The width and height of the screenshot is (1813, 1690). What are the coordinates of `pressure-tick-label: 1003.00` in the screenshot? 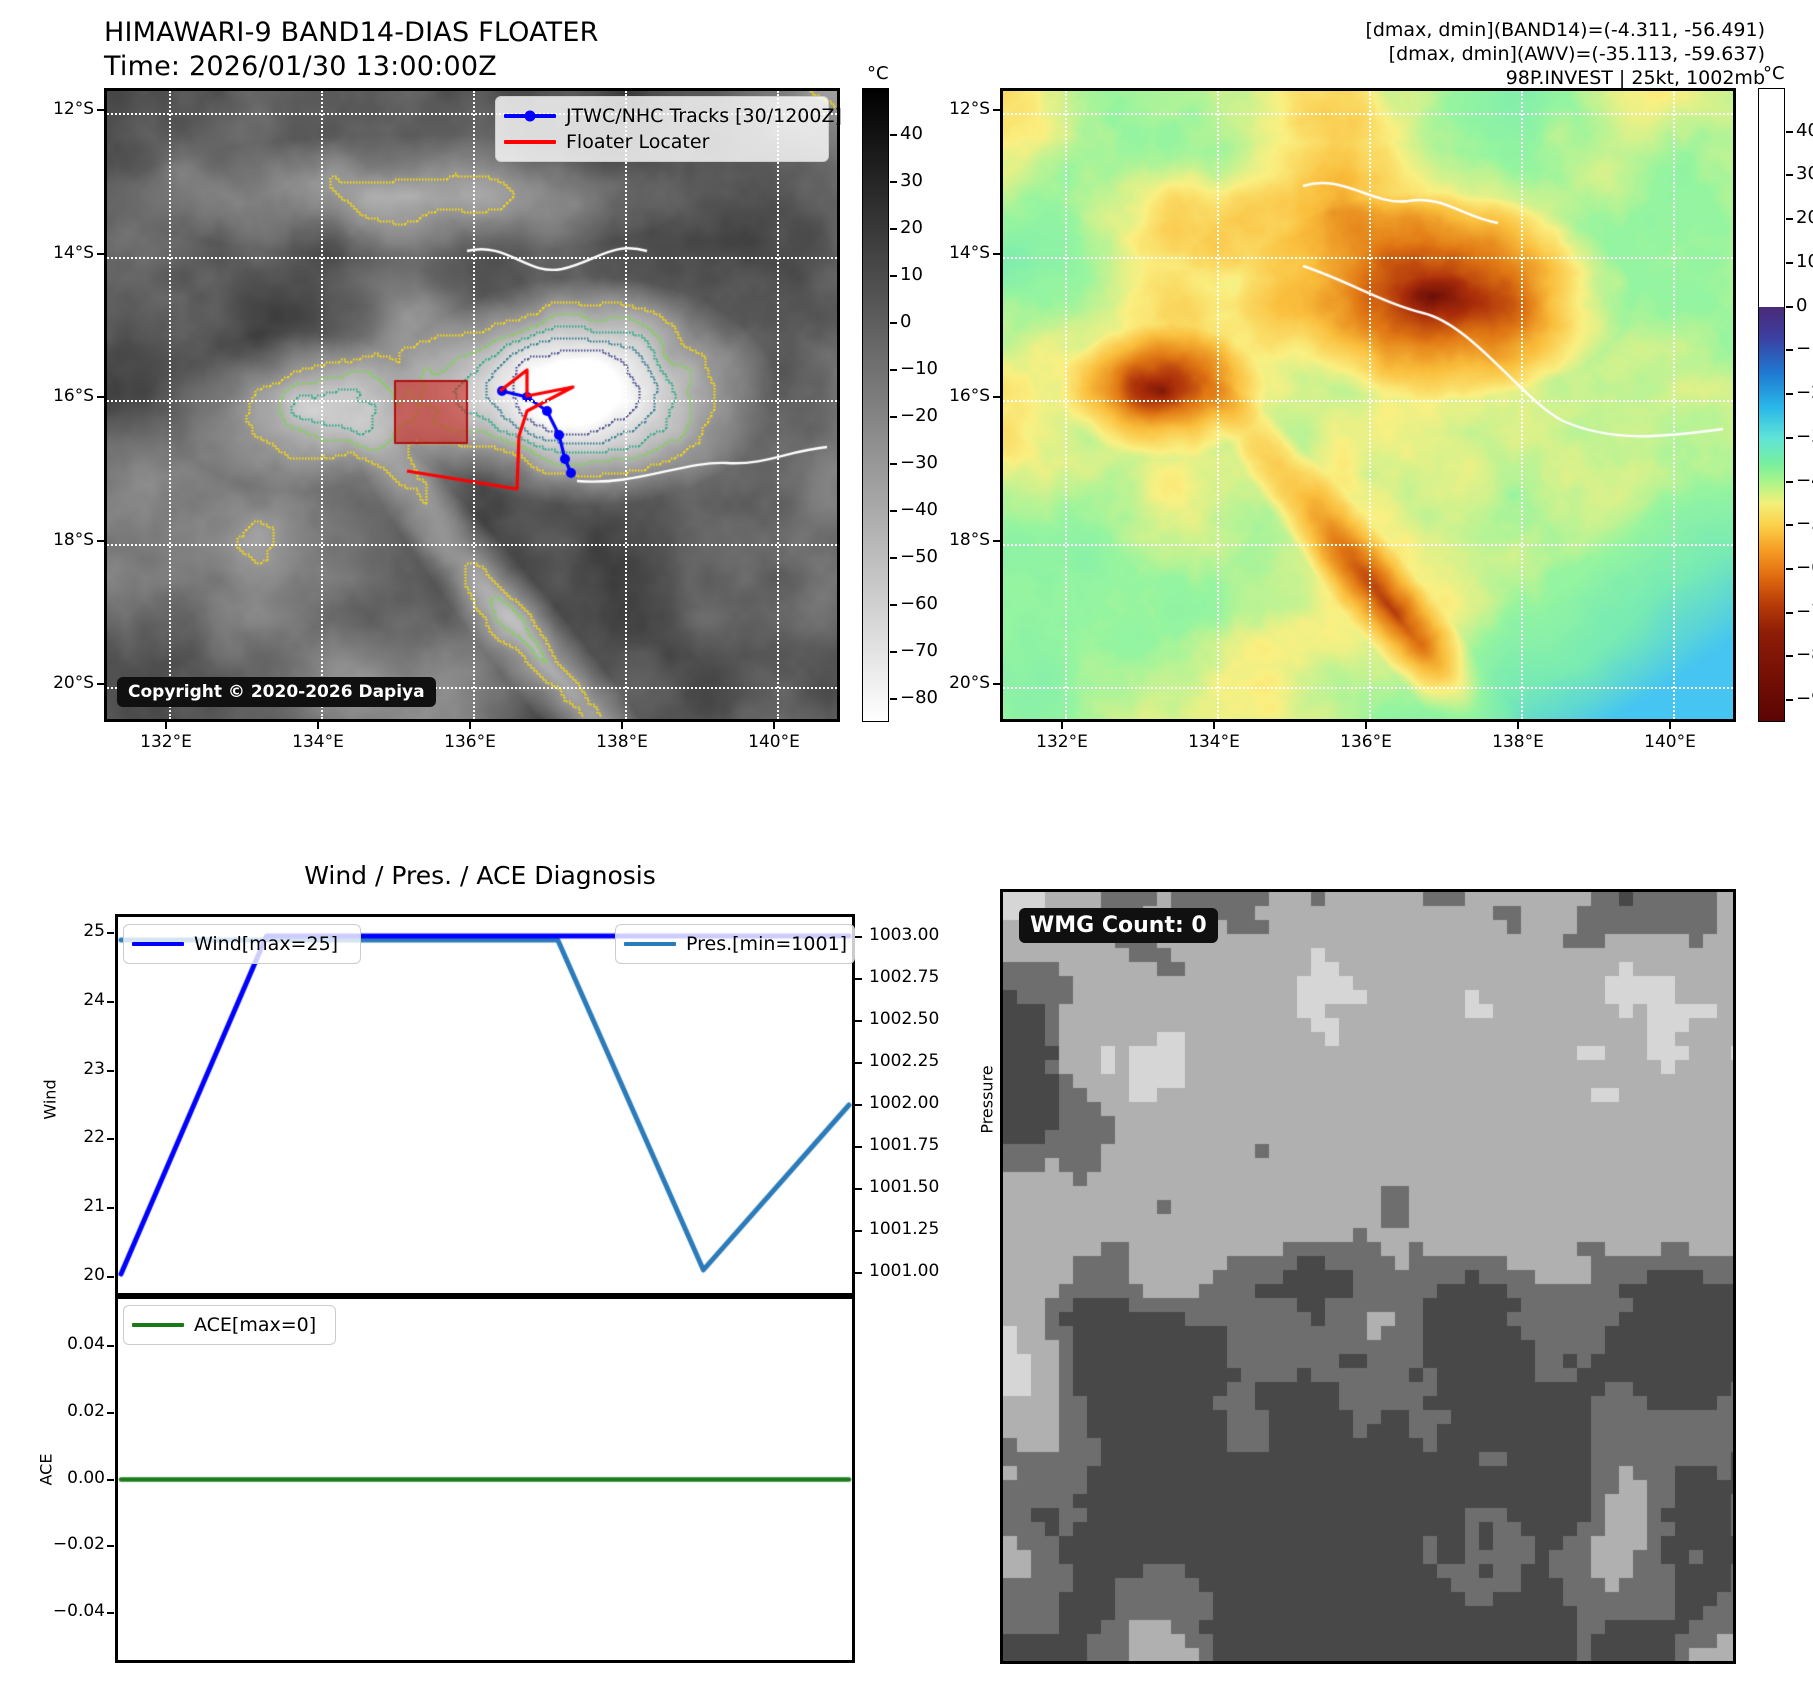 It's located at (904, 935).